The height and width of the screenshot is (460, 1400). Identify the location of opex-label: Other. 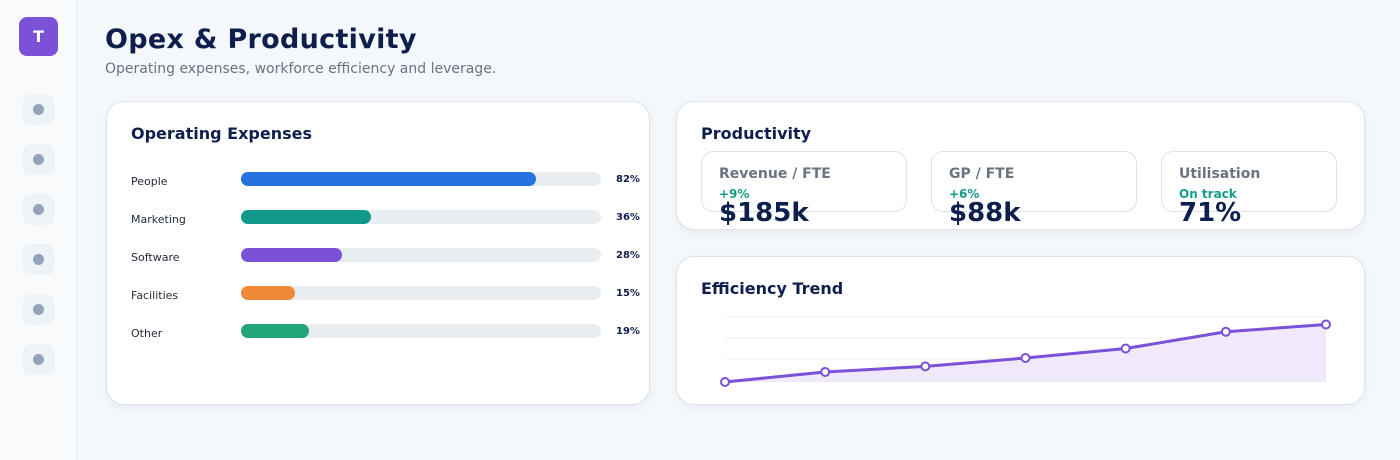
(147, 333).